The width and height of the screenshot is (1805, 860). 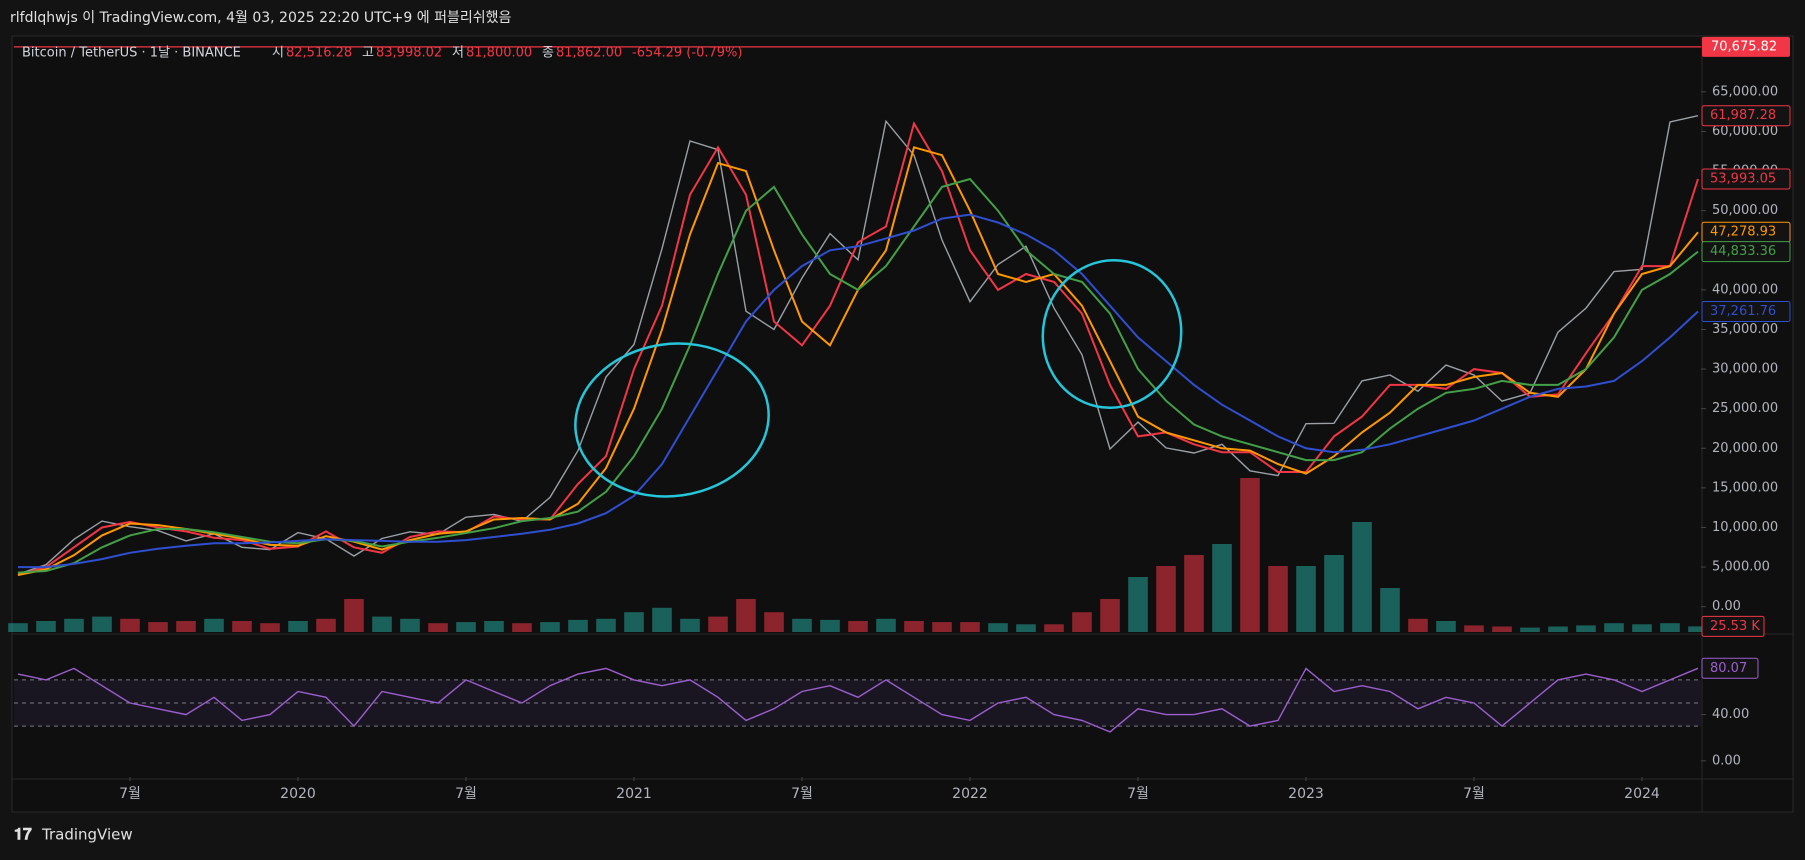 What do you see at coordinates (1306, 794) in the screenshot?
I see `x-tick-label: 2023` at bounding box center [1306, 794].